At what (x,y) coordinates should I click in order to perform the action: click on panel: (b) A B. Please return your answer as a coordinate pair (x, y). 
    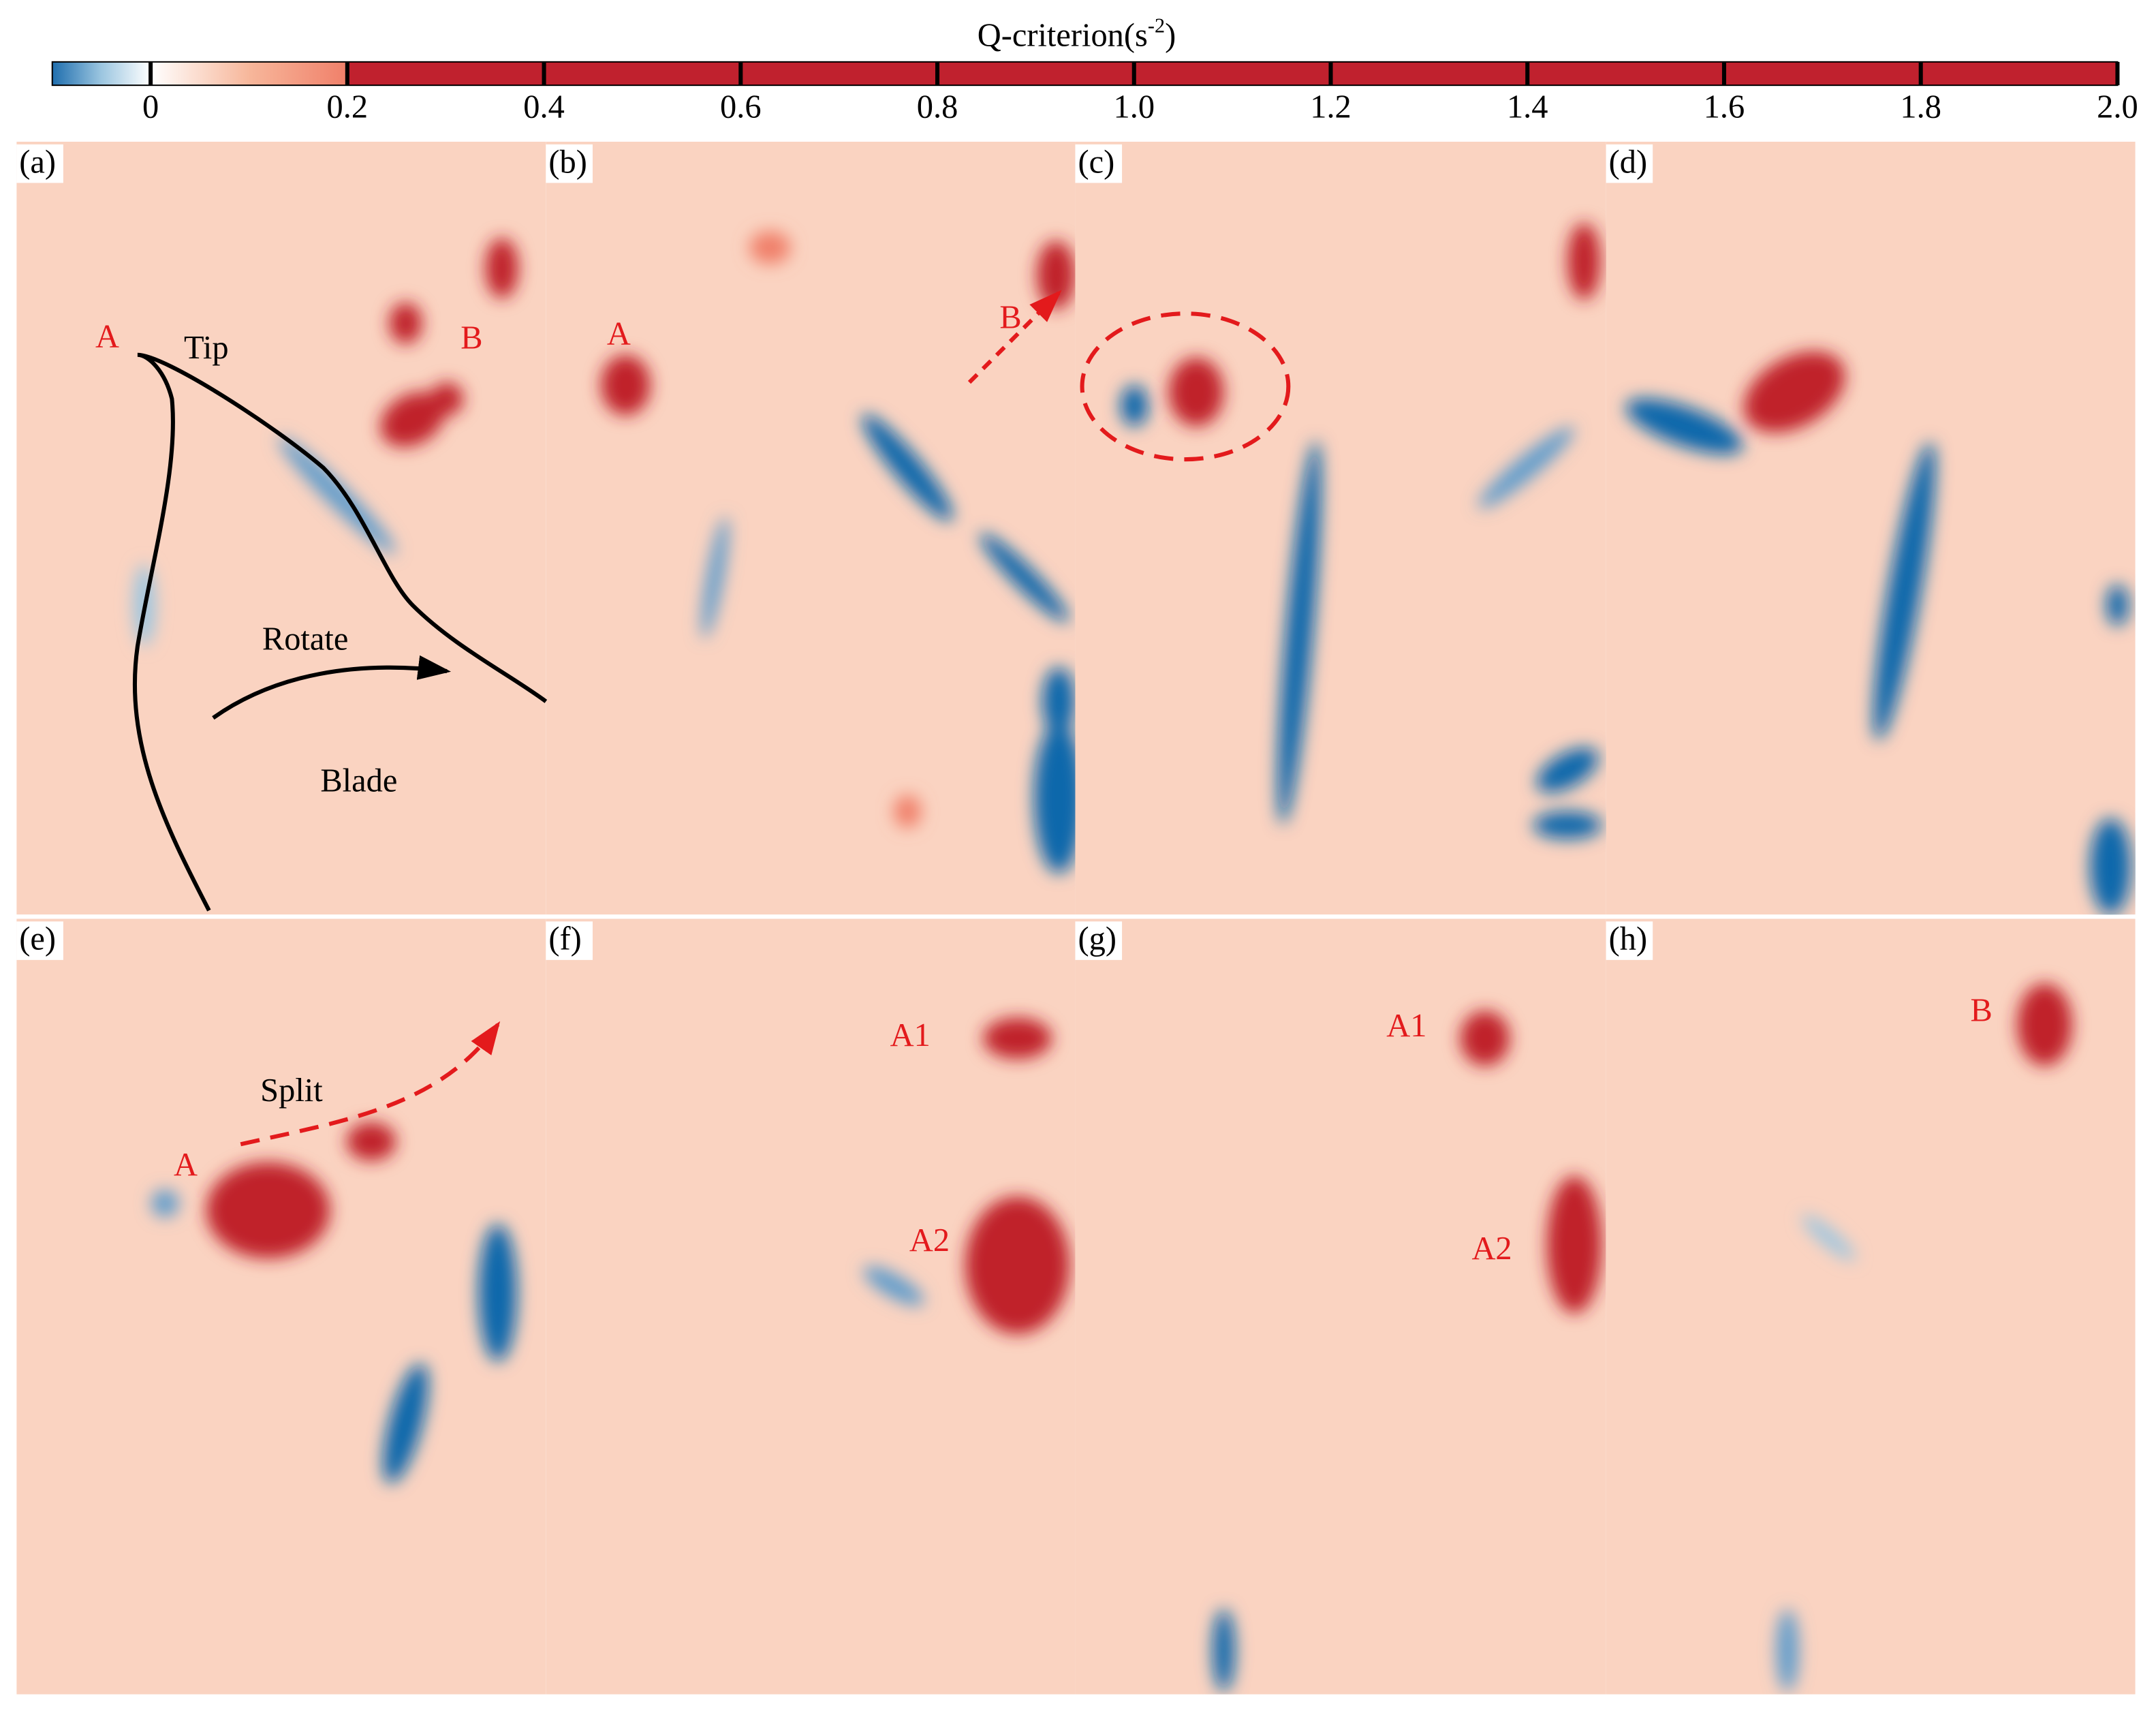
    Looking at the image, I should click on (811, 528).